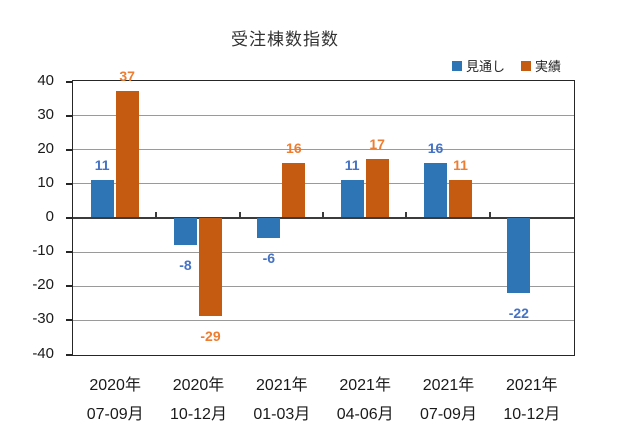 This screenshot has width=640, height=440. What do you see at coordinates (532, 400) in the screenshot?
I see `x-axis-category-label: 2021年 10-12月` at bounding box center [532, 400].